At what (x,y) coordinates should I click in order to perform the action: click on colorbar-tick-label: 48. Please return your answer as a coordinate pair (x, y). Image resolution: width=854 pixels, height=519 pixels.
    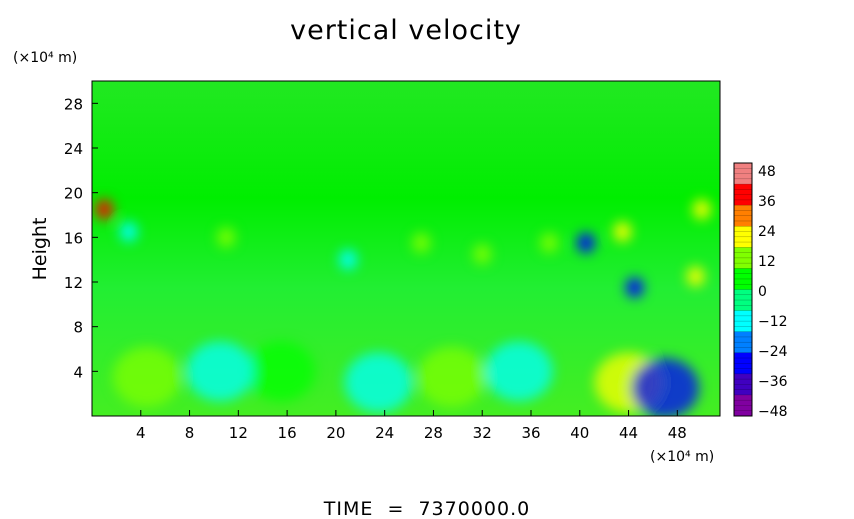
    Looking at the image, I should click on (767, 172).